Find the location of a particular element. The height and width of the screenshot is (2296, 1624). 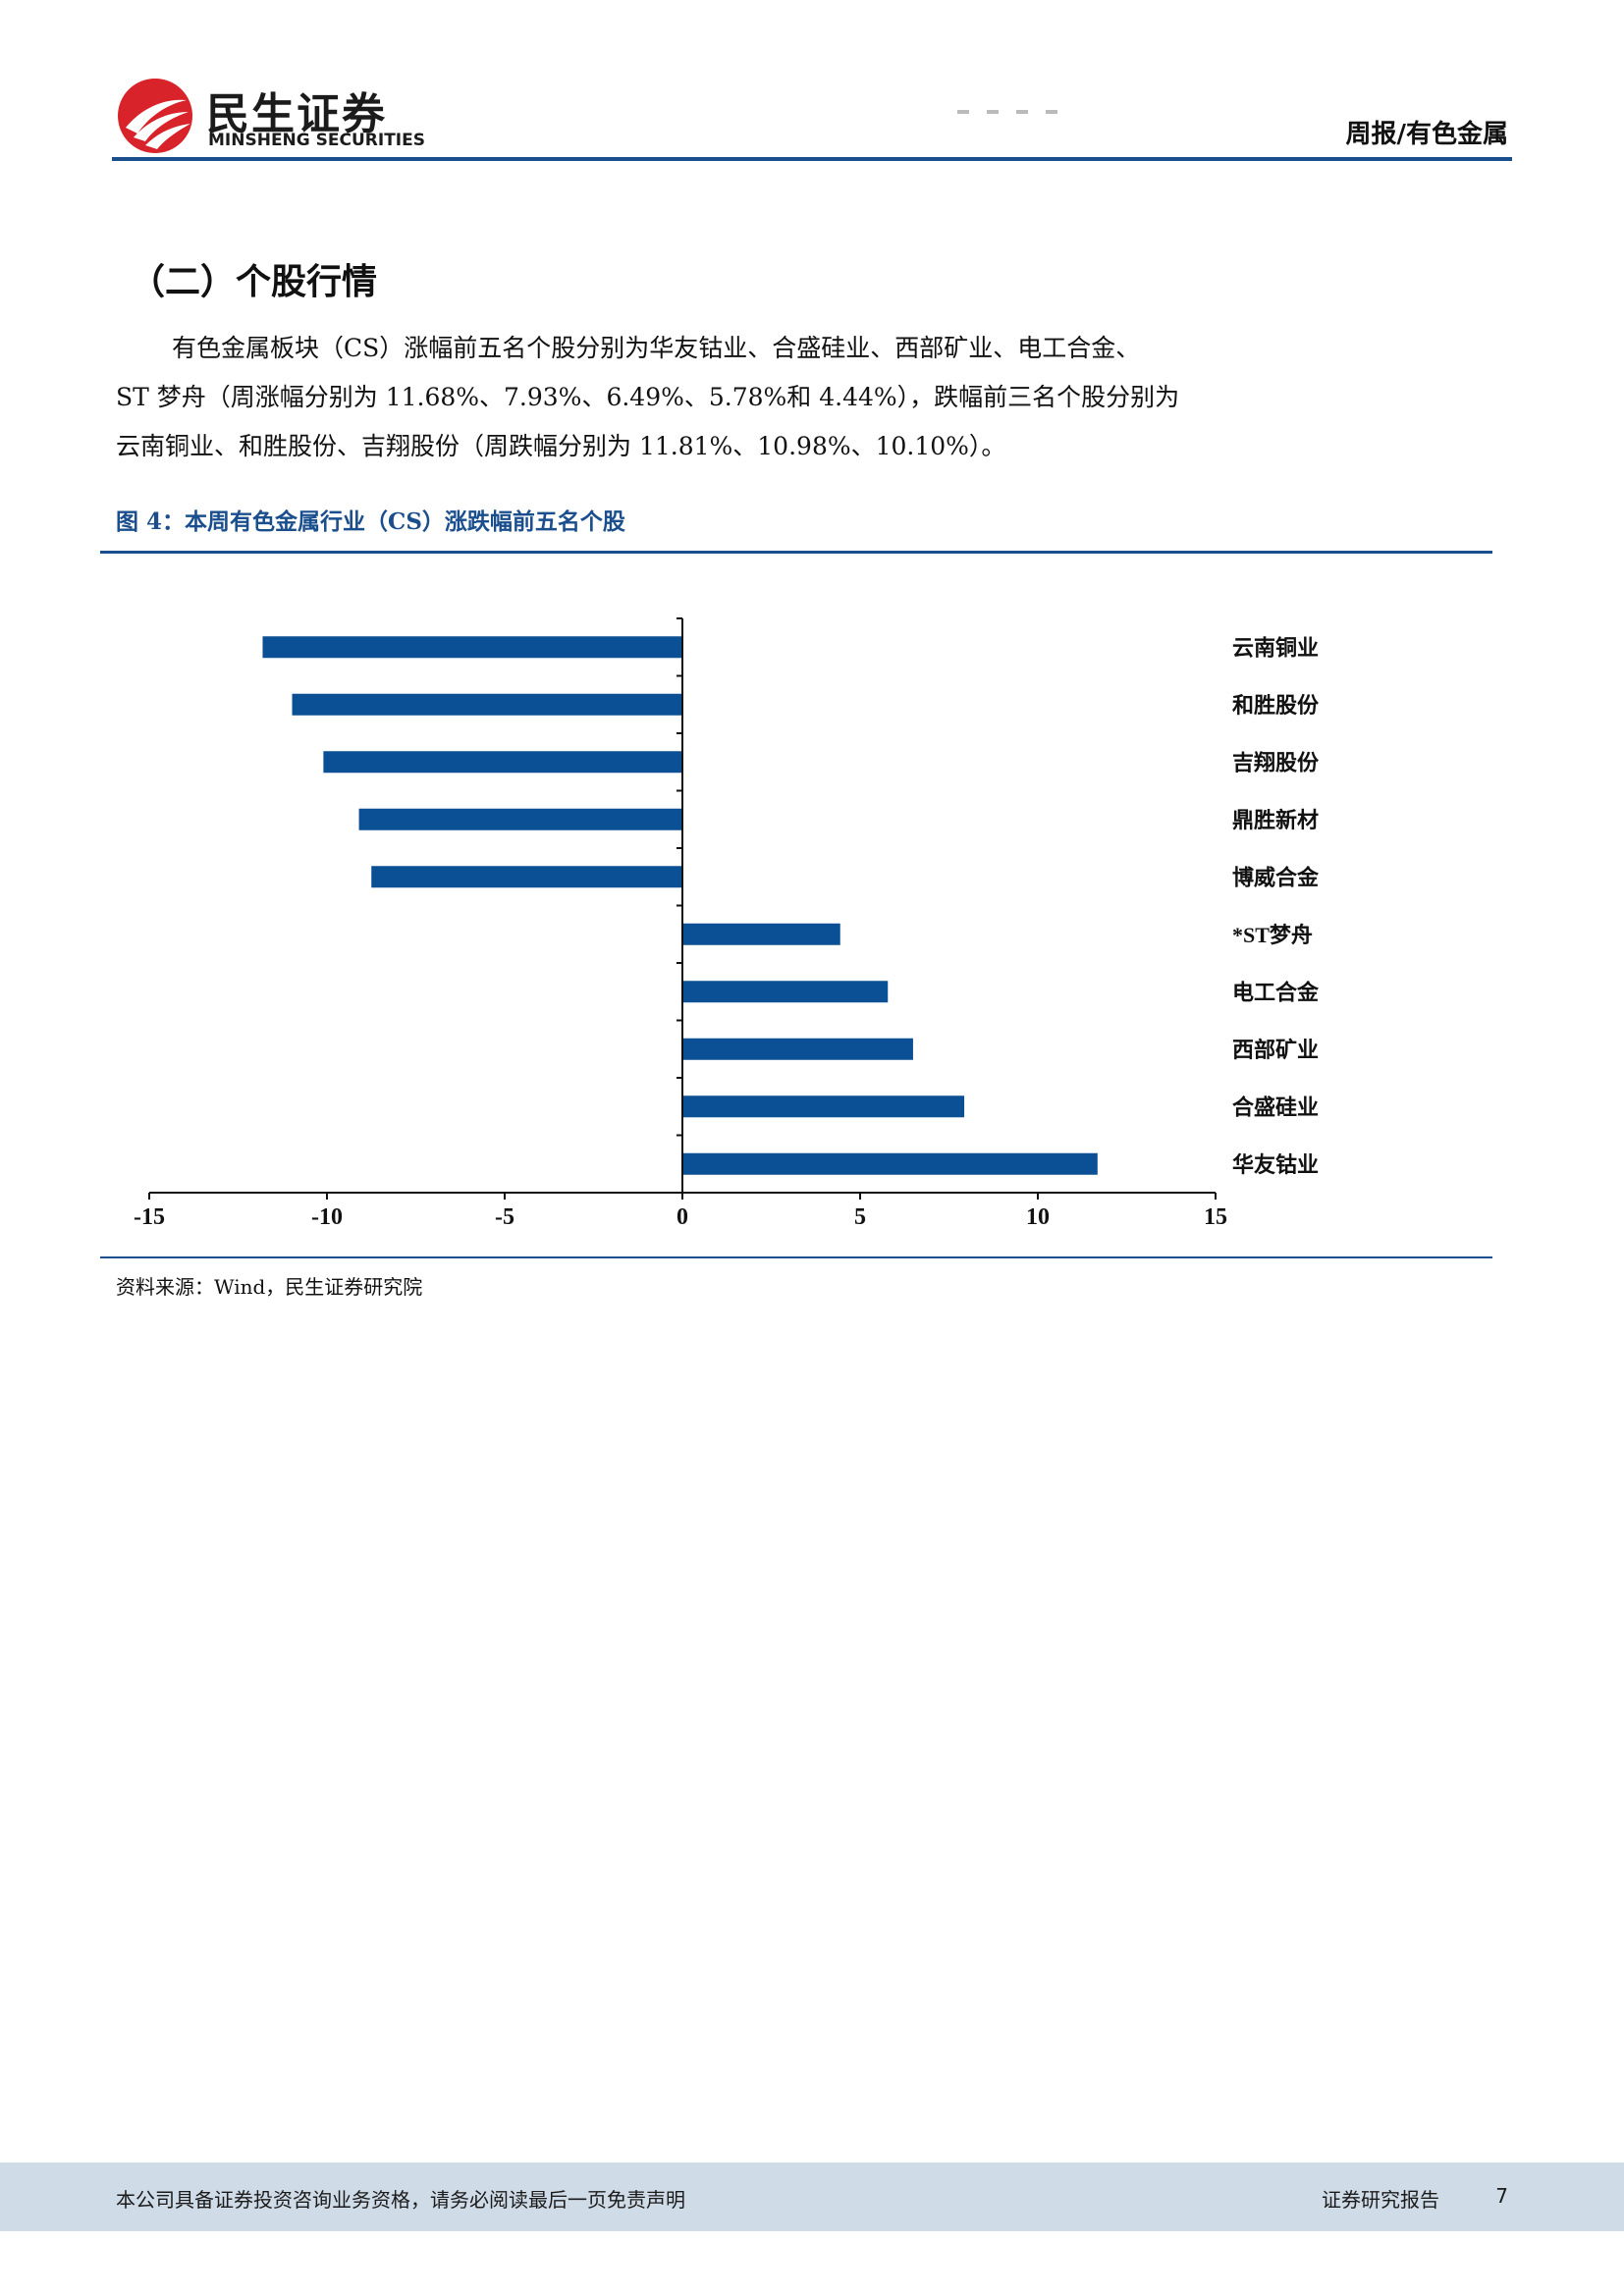

category-label: 电工合金 is located at coordinates (1276, 992).